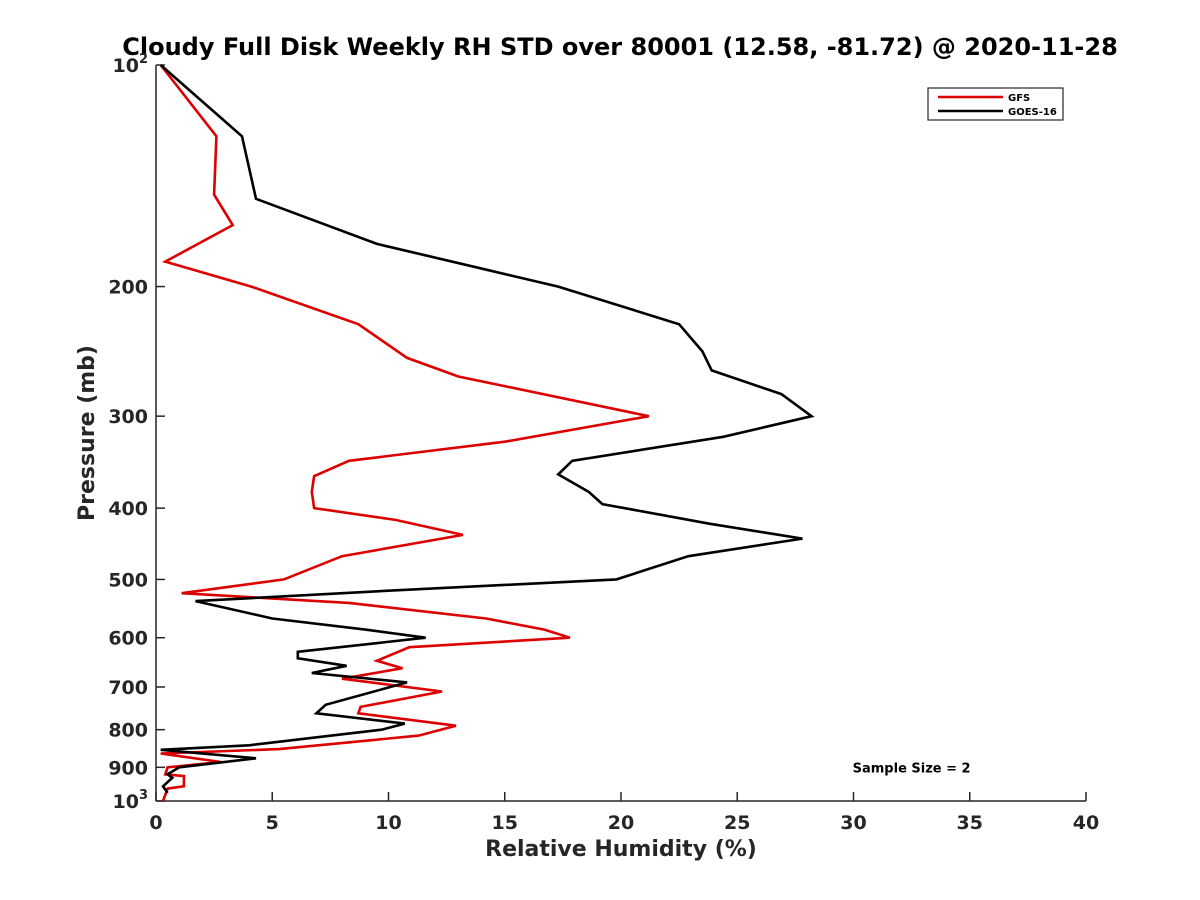 This screenshot has width=1200, height=900. What do you see at coordinates (128, 288) in the screenshot?
I see `y-tick-label: 200` at bounding box center [128, 288].